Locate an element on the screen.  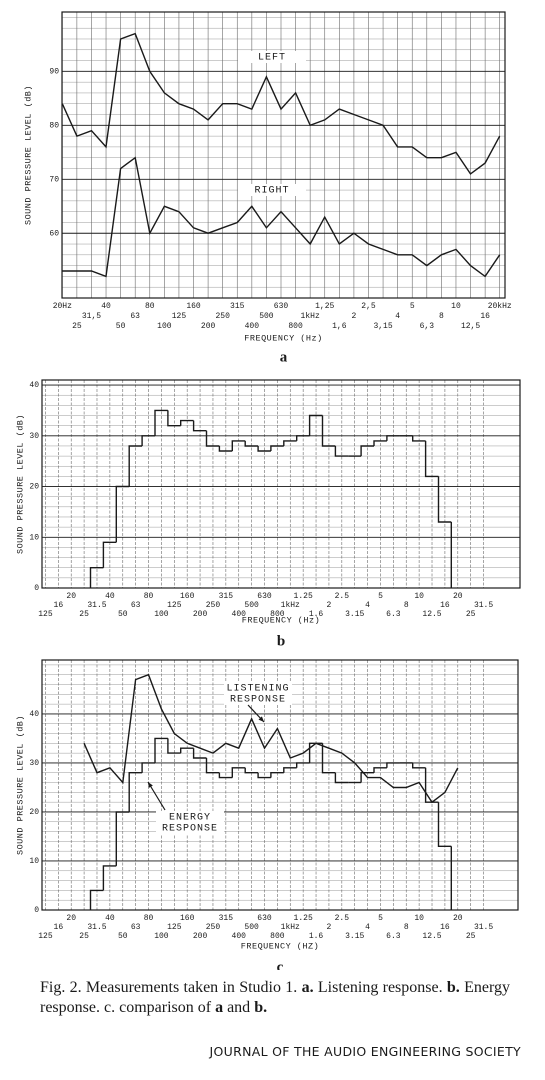
x-tick-label: 63 is located at coordinates (136, 927).